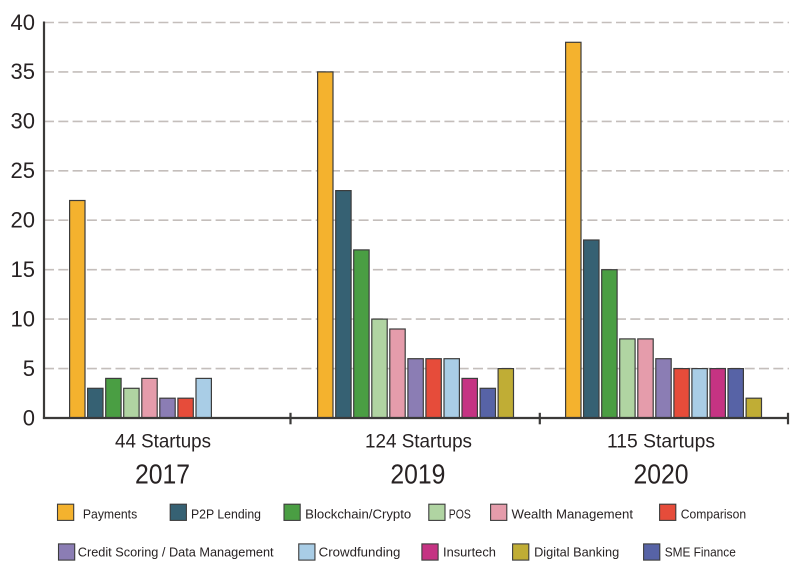  What do you see at coordinates (661, 442) in the screenshot?
I see `svg-text: 115 Startups` at bounding box center [661, 442].